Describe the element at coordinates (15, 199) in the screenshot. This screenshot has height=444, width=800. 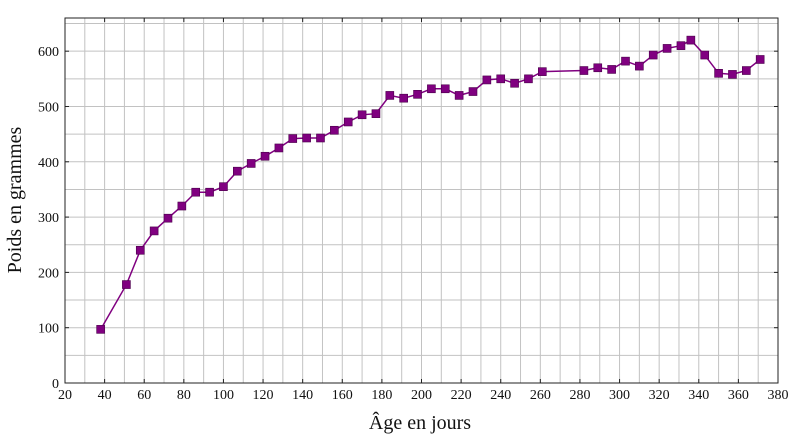
I see `y-axis-label: Poids en grammes` at that location.